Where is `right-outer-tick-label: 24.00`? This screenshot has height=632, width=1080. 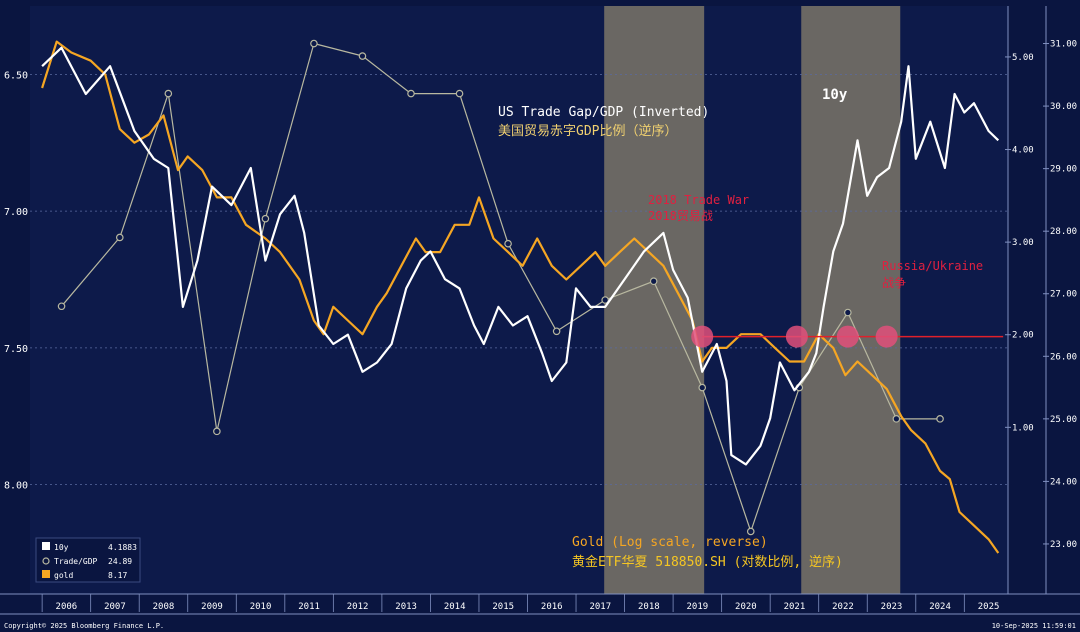
right-outer-tick-label: 24.00 is located at coordinates (1063, 482).